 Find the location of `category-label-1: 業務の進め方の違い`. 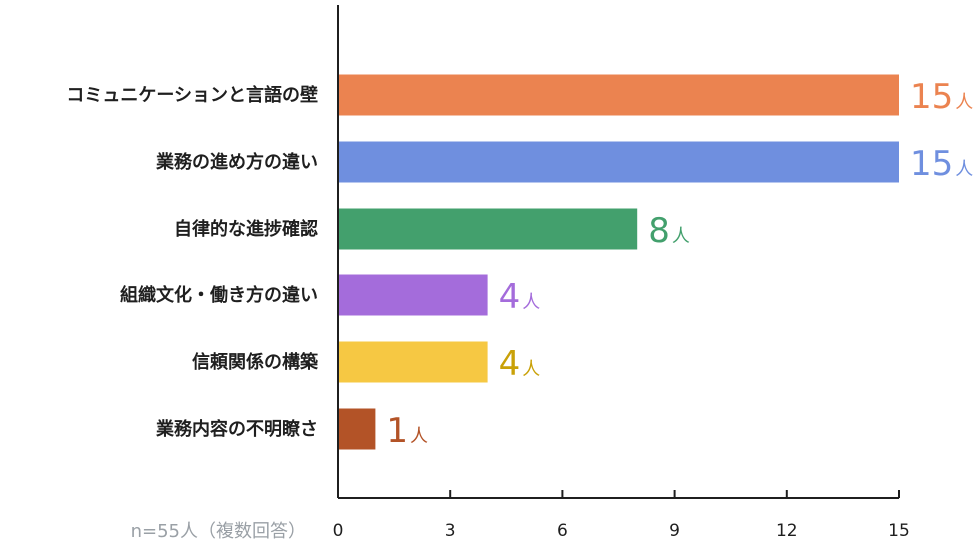

category-label-1: 業務の進め方の違い is located at coordinates (236, 162).